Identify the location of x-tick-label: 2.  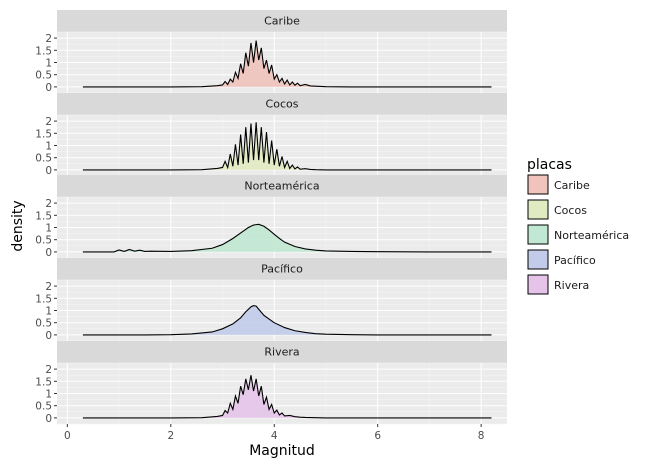
(170, 436).